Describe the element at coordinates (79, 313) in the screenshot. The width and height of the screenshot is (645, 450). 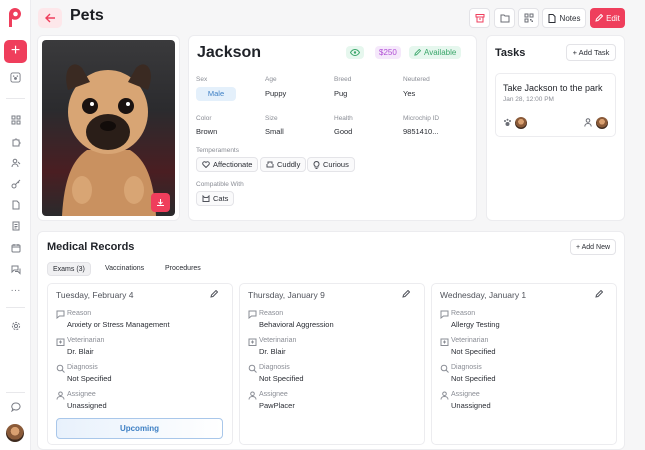
I see `record-reason-label: Reason` at that location.